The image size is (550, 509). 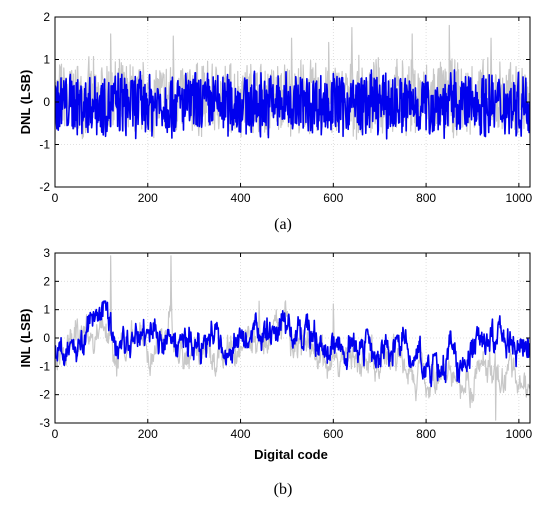 What do you see at coordinates (292, 344) in the screenshot?
I see `inl-series-blue-line` at bounding box center [292, 344].